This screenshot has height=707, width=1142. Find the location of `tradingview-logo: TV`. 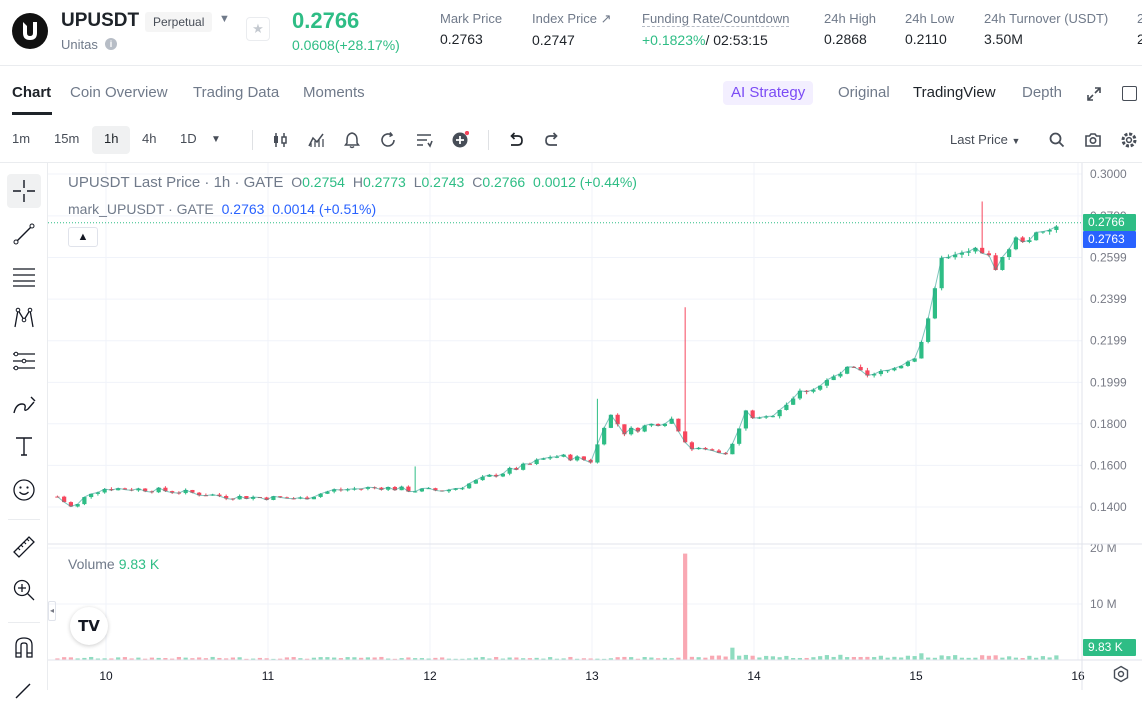

tradingview-logo: TV is located at coordinates (89, 626).